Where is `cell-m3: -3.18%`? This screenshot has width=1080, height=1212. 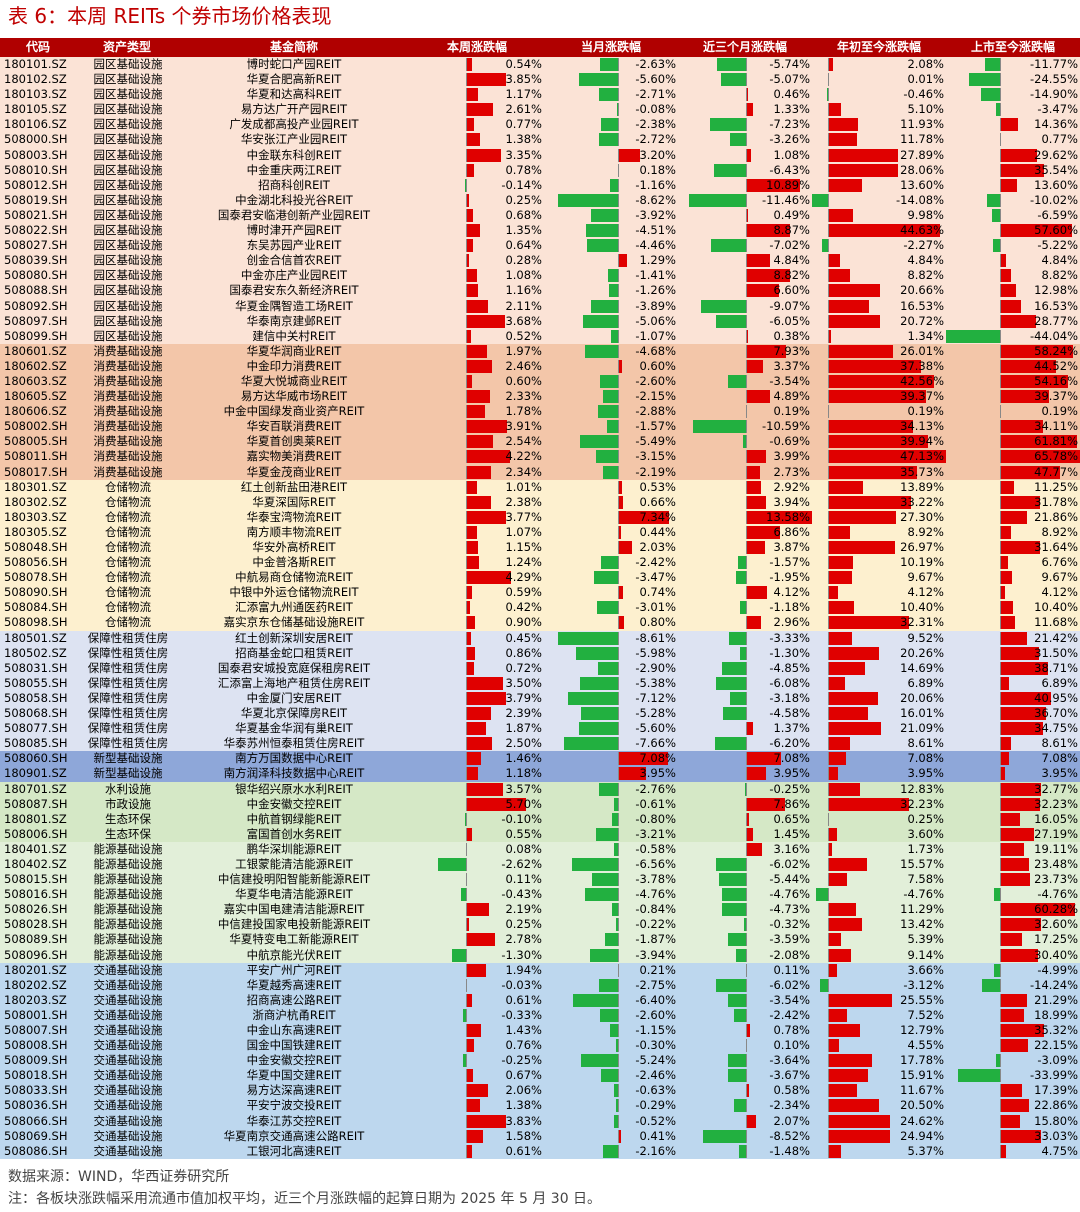
cell-m3: -3.18% is located at coordinates (745, 698).